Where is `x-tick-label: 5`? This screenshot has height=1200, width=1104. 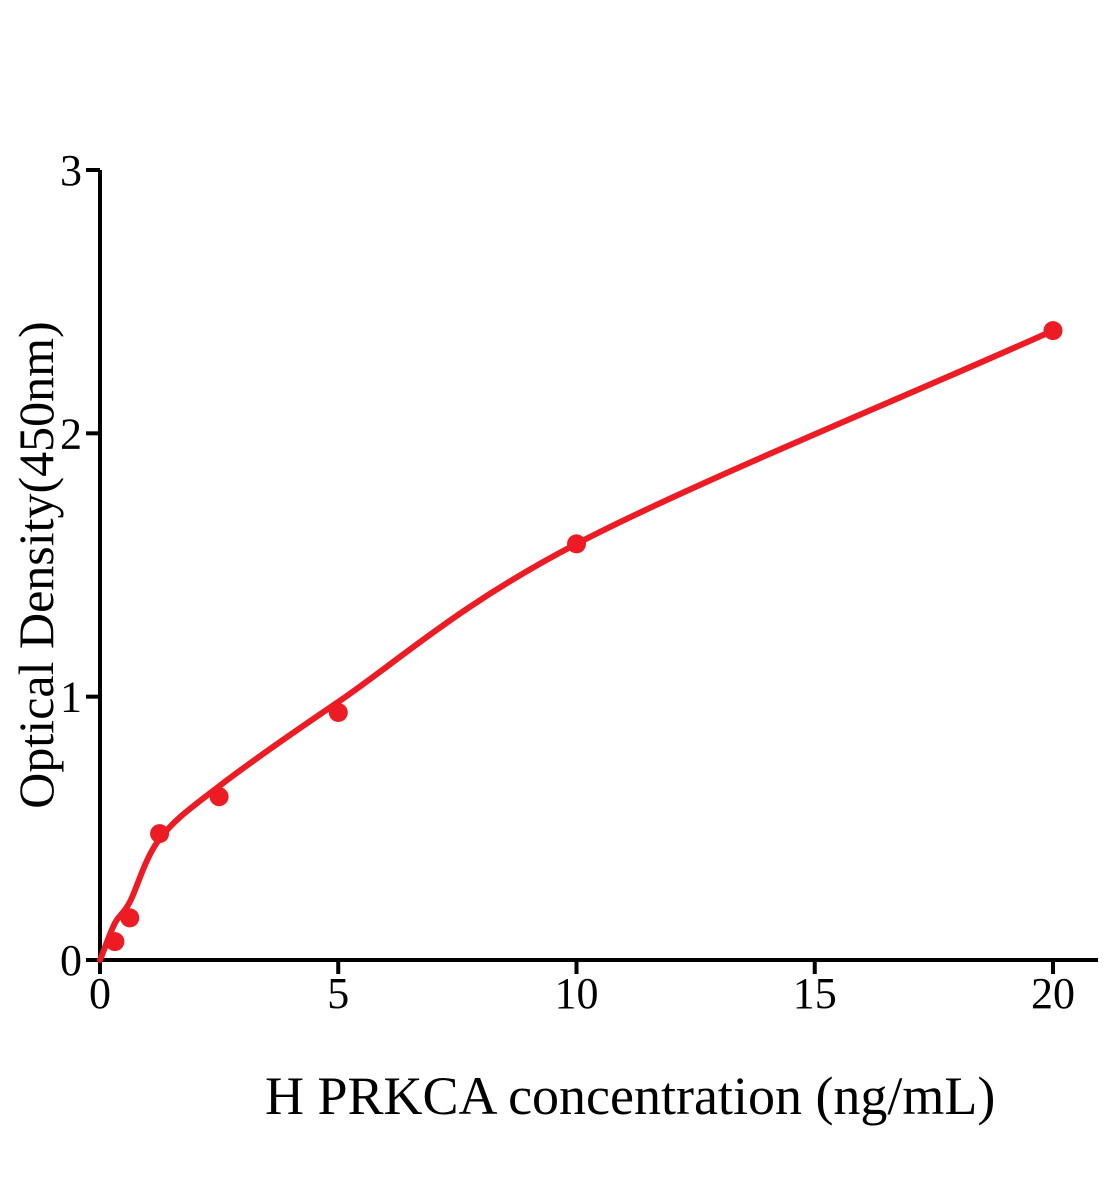
x-tick-label: 5 is located at coordinates (338, 993).